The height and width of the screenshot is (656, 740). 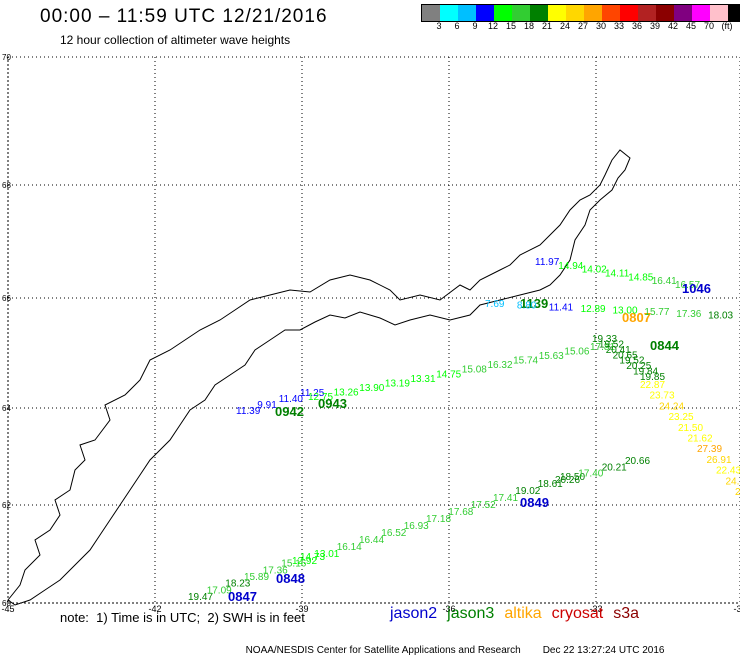 What do you see at coordinates (242, 596) in the screenshot?
I see `track-time-label: 0847` at bounding box center [242, 596].